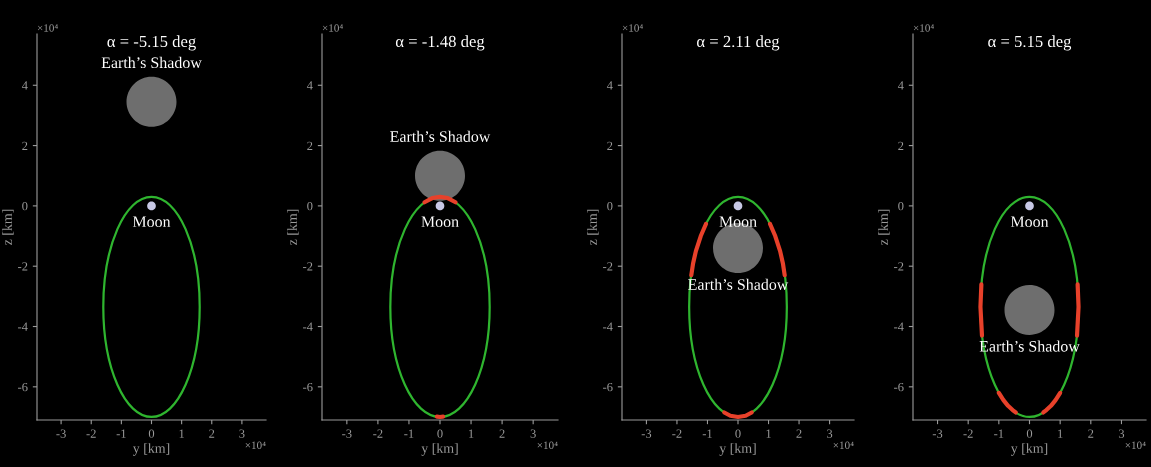 The image size is (1151, 467). I want to click on chart-title: α = -5.15 deg, so click(151, 43).